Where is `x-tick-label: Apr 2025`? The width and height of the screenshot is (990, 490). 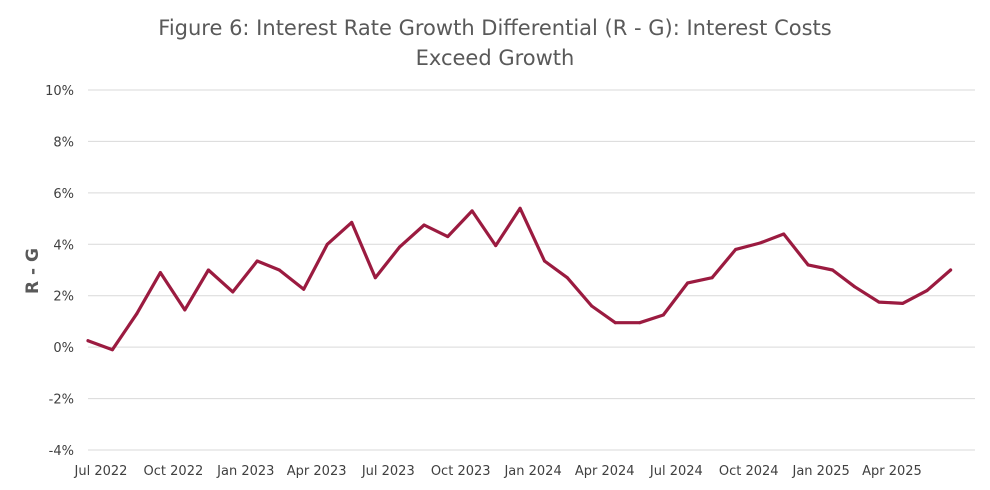 x-tick-label: Apr 2025 is located at coordinates (892, 471).